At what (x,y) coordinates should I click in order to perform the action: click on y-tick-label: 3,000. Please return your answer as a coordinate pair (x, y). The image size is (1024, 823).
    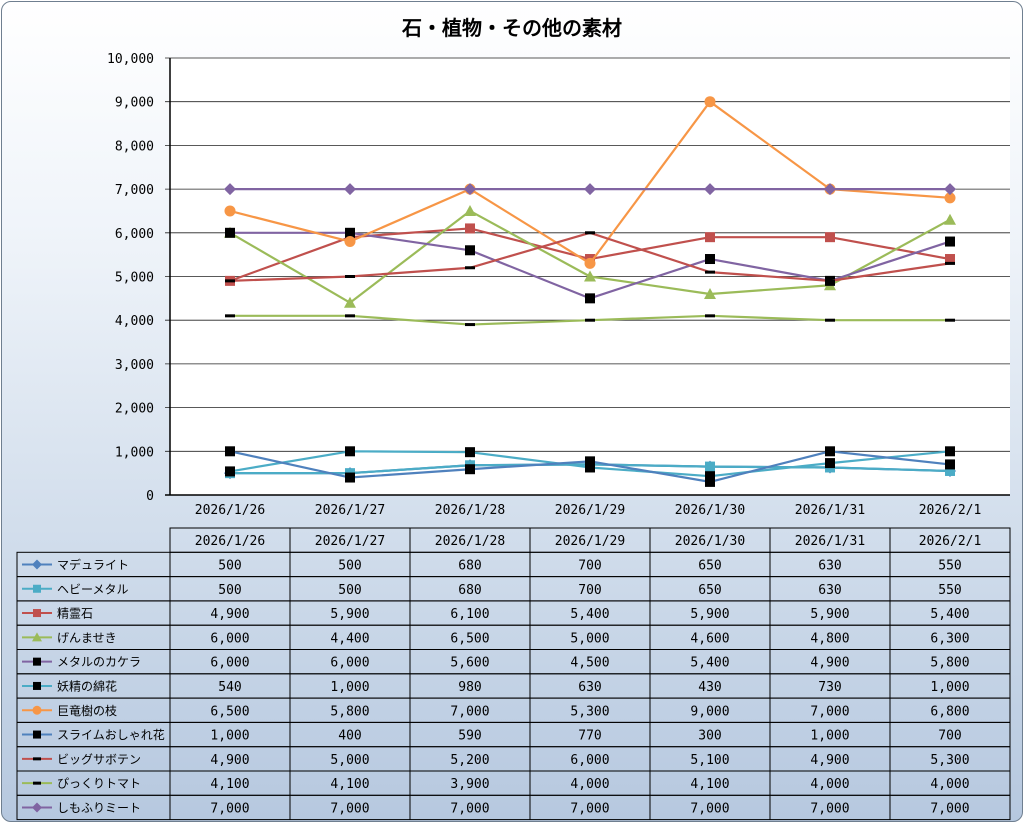
    Looking at the image, I should click on (134, 365).